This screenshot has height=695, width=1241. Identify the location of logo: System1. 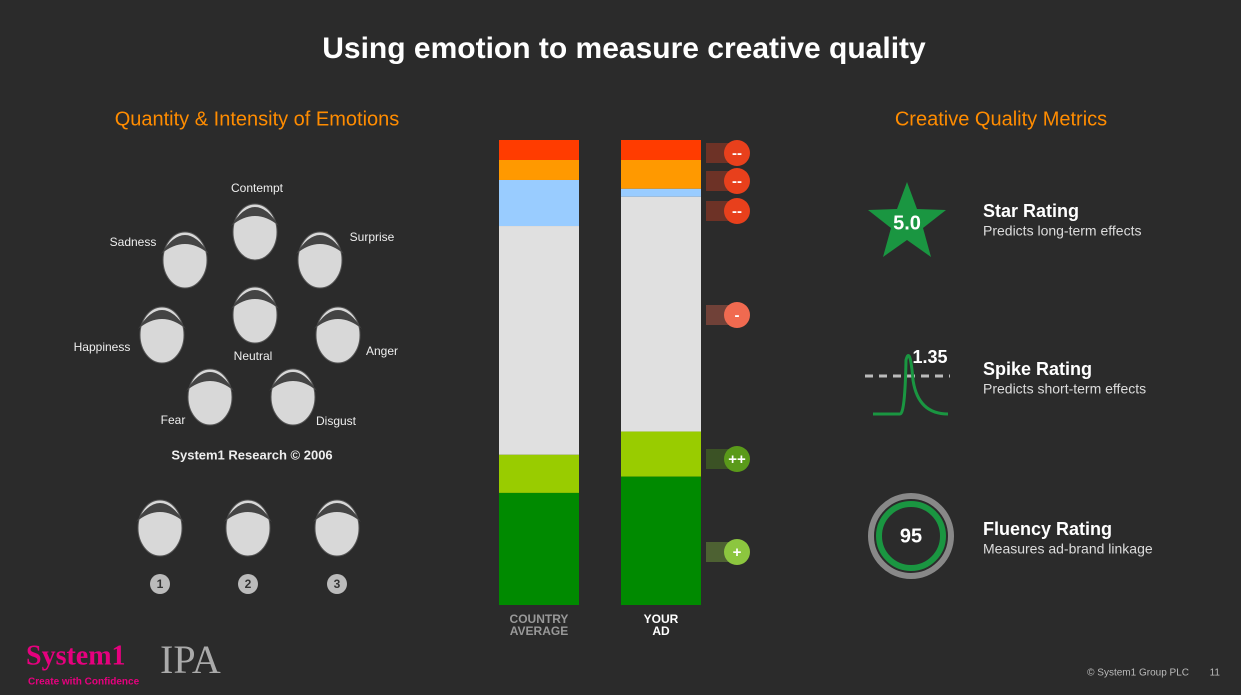
(76, 655).